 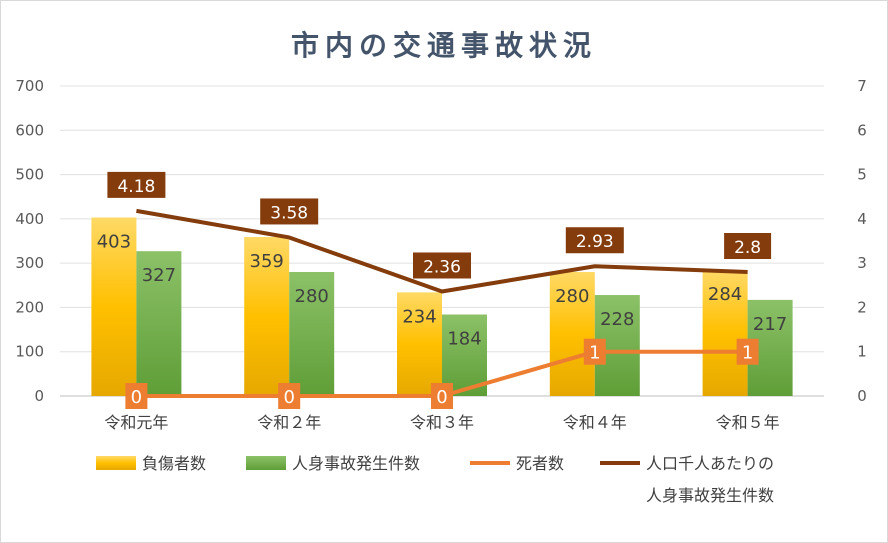 I want to click on legend-label: 負傷者数, so click(x=174, y=463).